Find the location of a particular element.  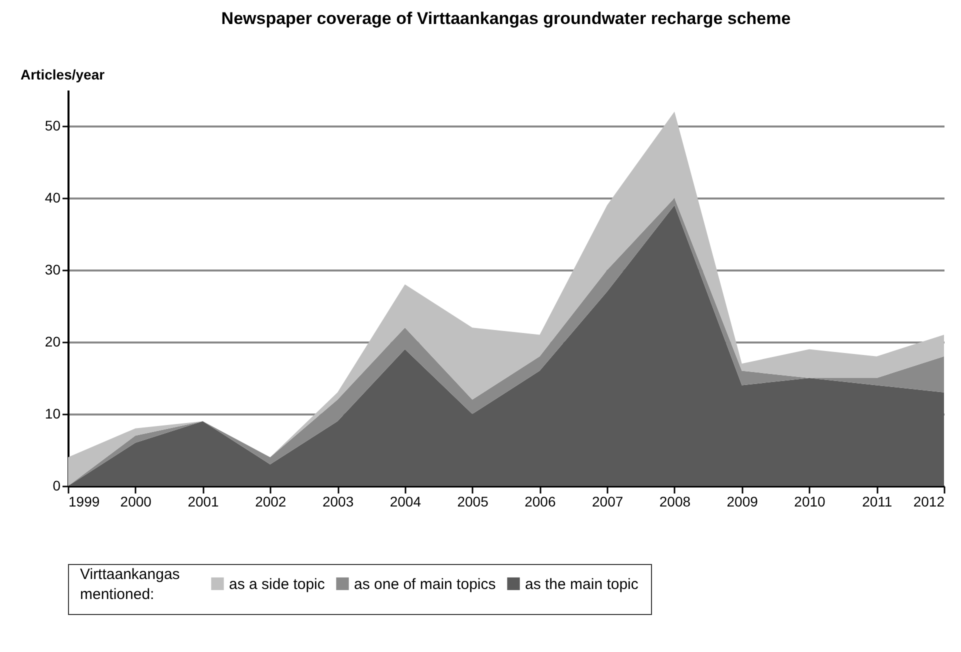

x-tick-label: 2003 is located at coordinates (338, 502).